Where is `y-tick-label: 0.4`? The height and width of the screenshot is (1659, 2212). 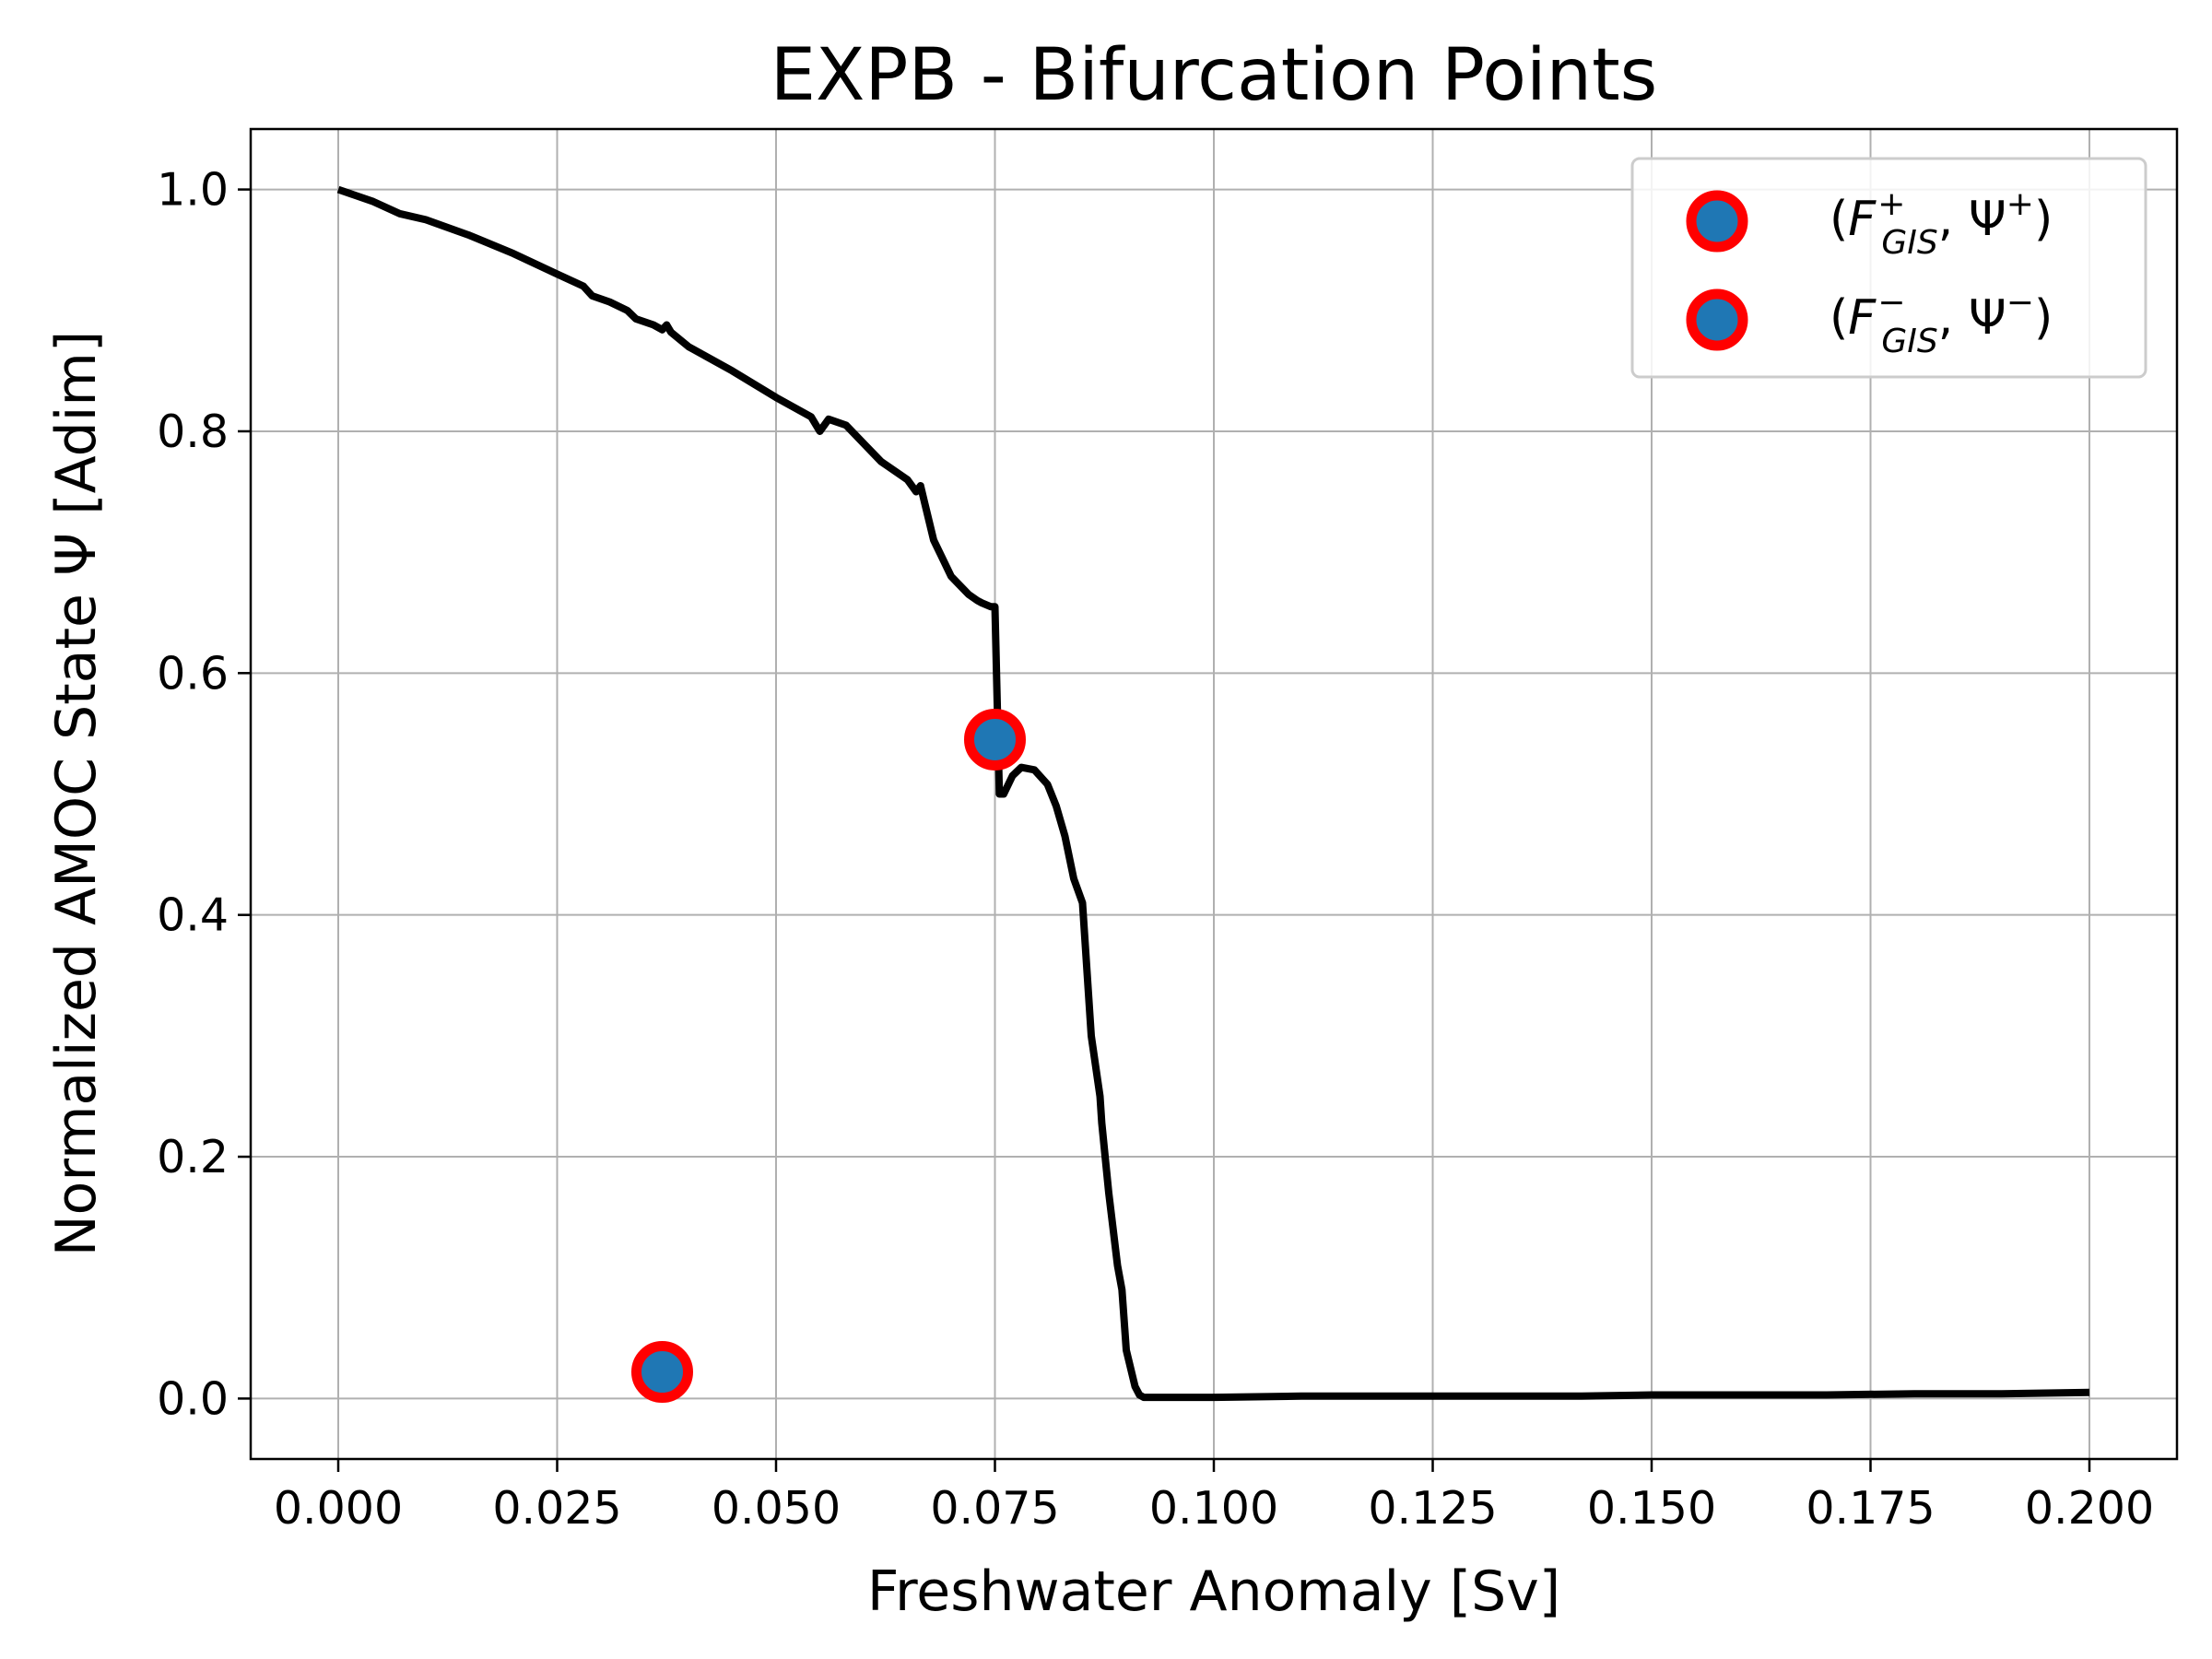
y-tick-label: 0.4 is located at coordinates (193, 915).